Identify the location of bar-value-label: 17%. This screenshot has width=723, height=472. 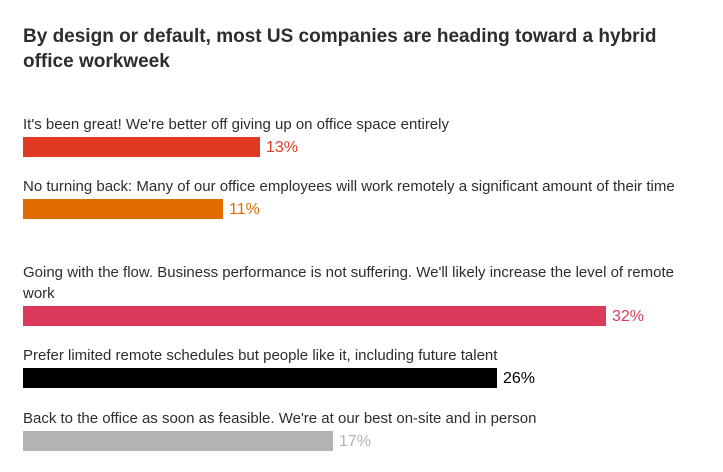
(355, 441).